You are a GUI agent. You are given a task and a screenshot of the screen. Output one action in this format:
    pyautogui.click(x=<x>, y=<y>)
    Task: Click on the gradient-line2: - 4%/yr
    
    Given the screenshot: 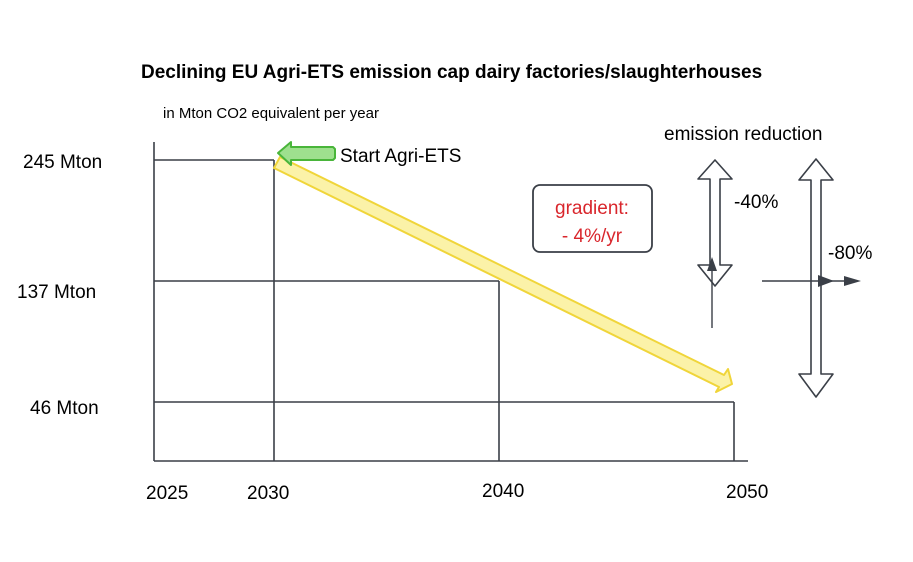 What is the action you would take?
    pyautogui.click(x=592, y=236)
    